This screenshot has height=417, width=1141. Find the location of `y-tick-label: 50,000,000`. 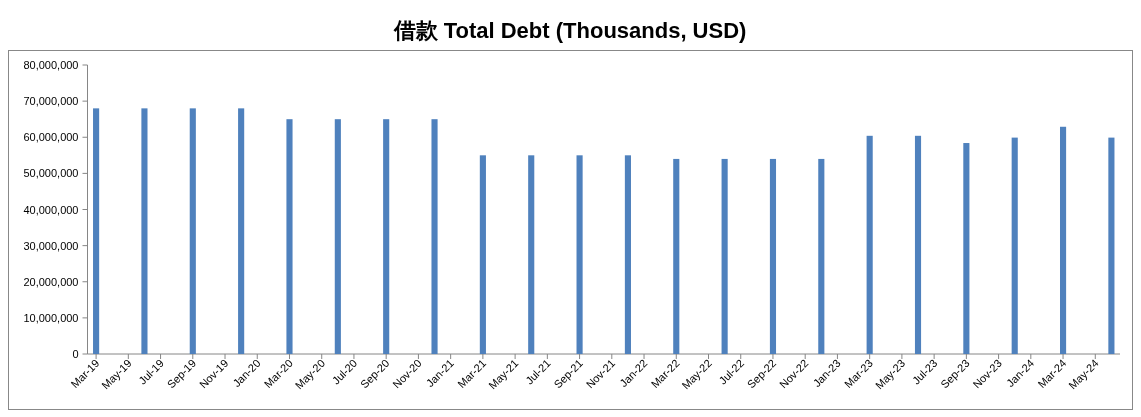

y-tick-label: 50,000,000 is located at coordinates (51, 173).